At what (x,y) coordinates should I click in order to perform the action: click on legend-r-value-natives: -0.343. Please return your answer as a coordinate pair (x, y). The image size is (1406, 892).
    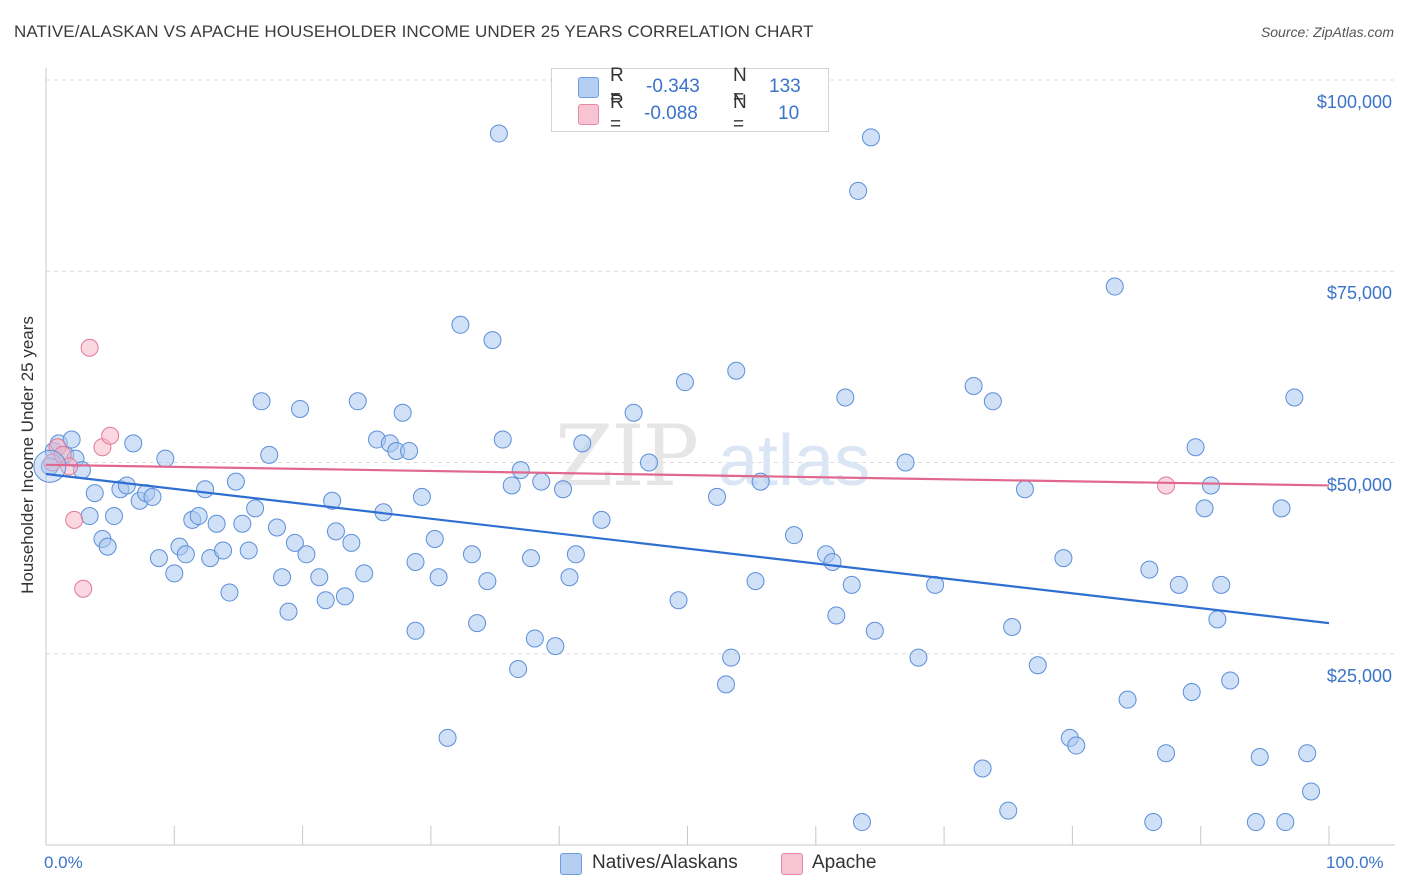
    Looking at the image, I should click on (673, 86).